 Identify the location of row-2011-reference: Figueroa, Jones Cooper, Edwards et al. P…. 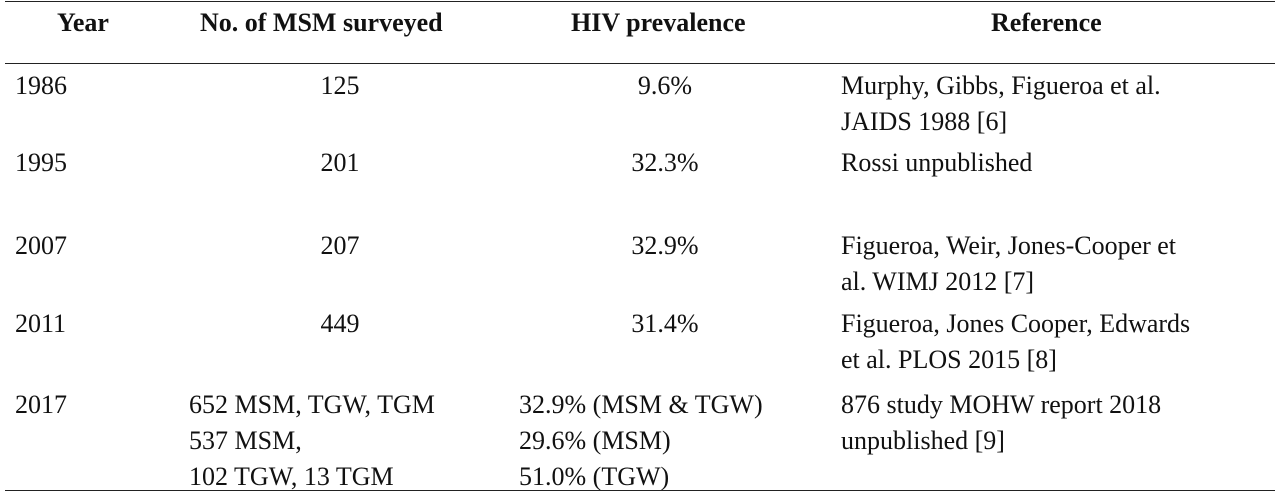
(1016, 341).